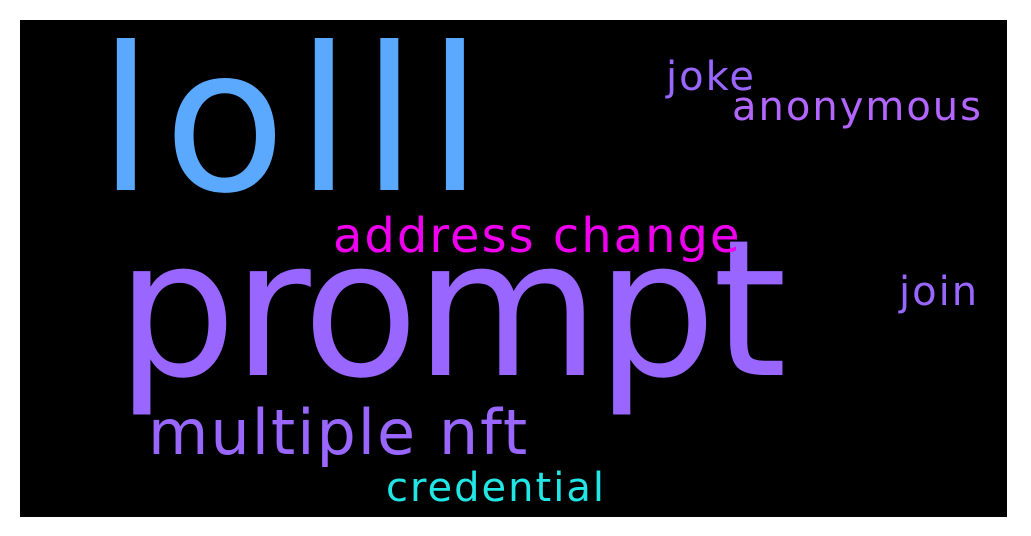 This screenshot has height=536, width=1031. I want to click on word-credential: credential, so click(496, 488).